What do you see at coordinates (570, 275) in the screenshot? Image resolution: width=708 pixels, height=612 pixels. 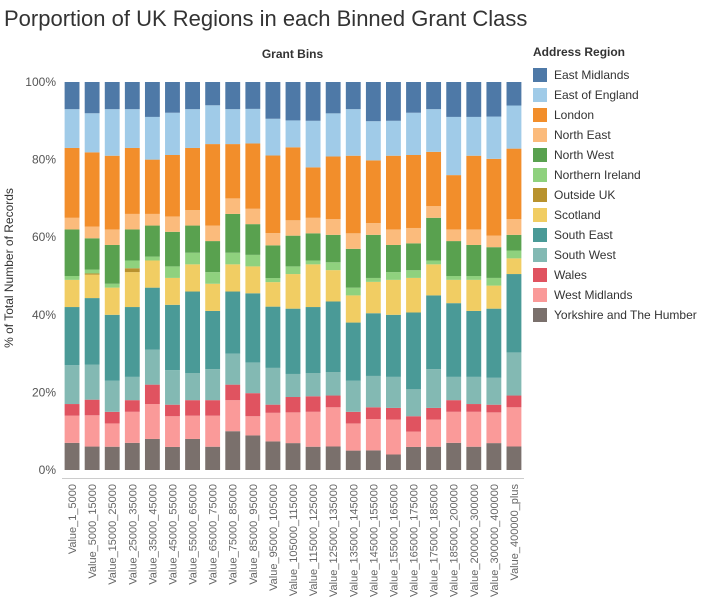 I see `legend-label: Wales` at bounding box center [570, 275].